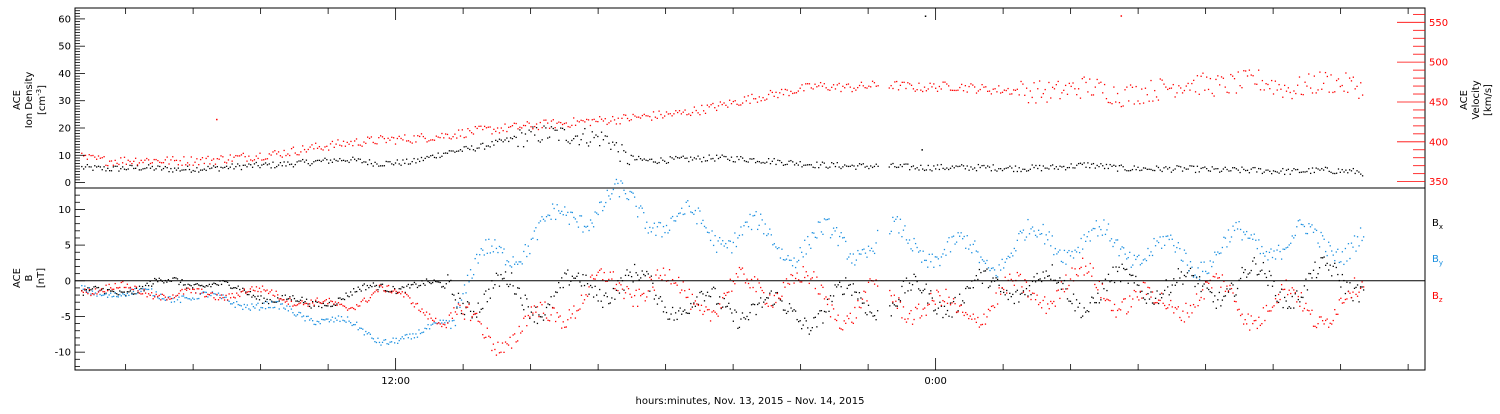  What do you see at coordinates (29, 100) in the screenshot?
I see `density-ylabel-line-2: Ion Density` at bounding box center [29, 100].